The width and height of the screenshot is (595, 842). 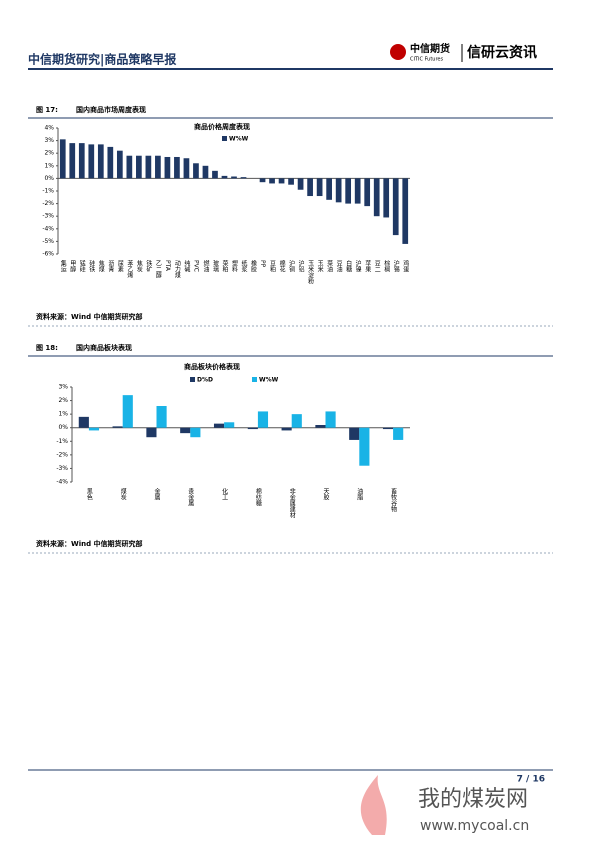 I want to click on chart-title: 商品价格周度表现, so click(x=222, y=126).